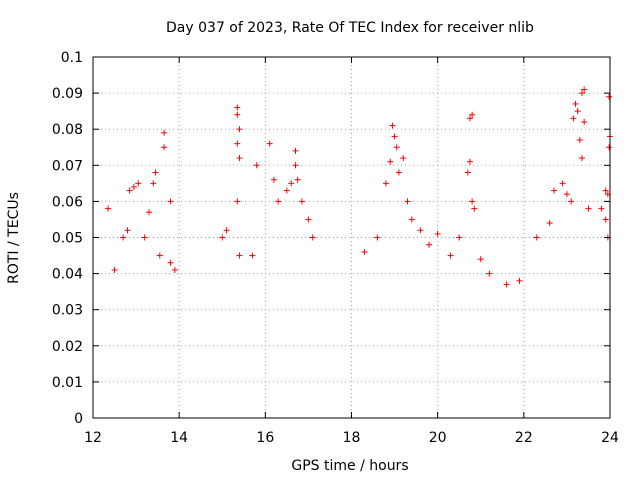 The height and width of the screenshot is (480, 640). Describe the element at coordinates (67, 347) in the screenshot. I see `y-tick-label: 0.02` at that location.